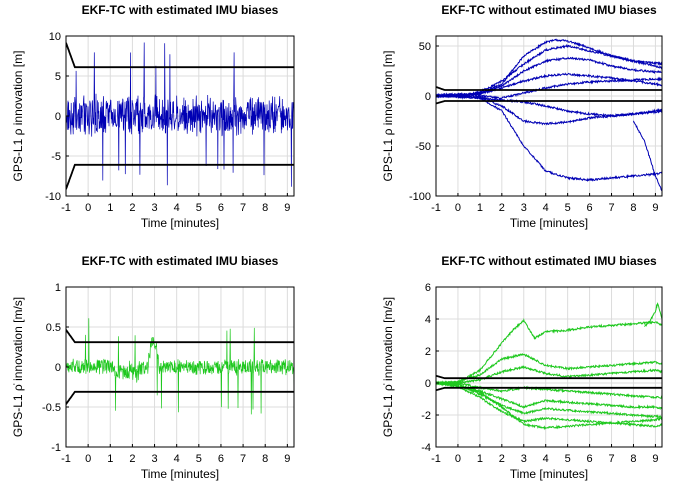 The height and width of the screenshot is (488, 687). What do you see at coordinates (388, 116) in the screenshot?
I see `y-axis-label: GPS-L1 ρ innovation [m]` at bounding box center [388, 116].